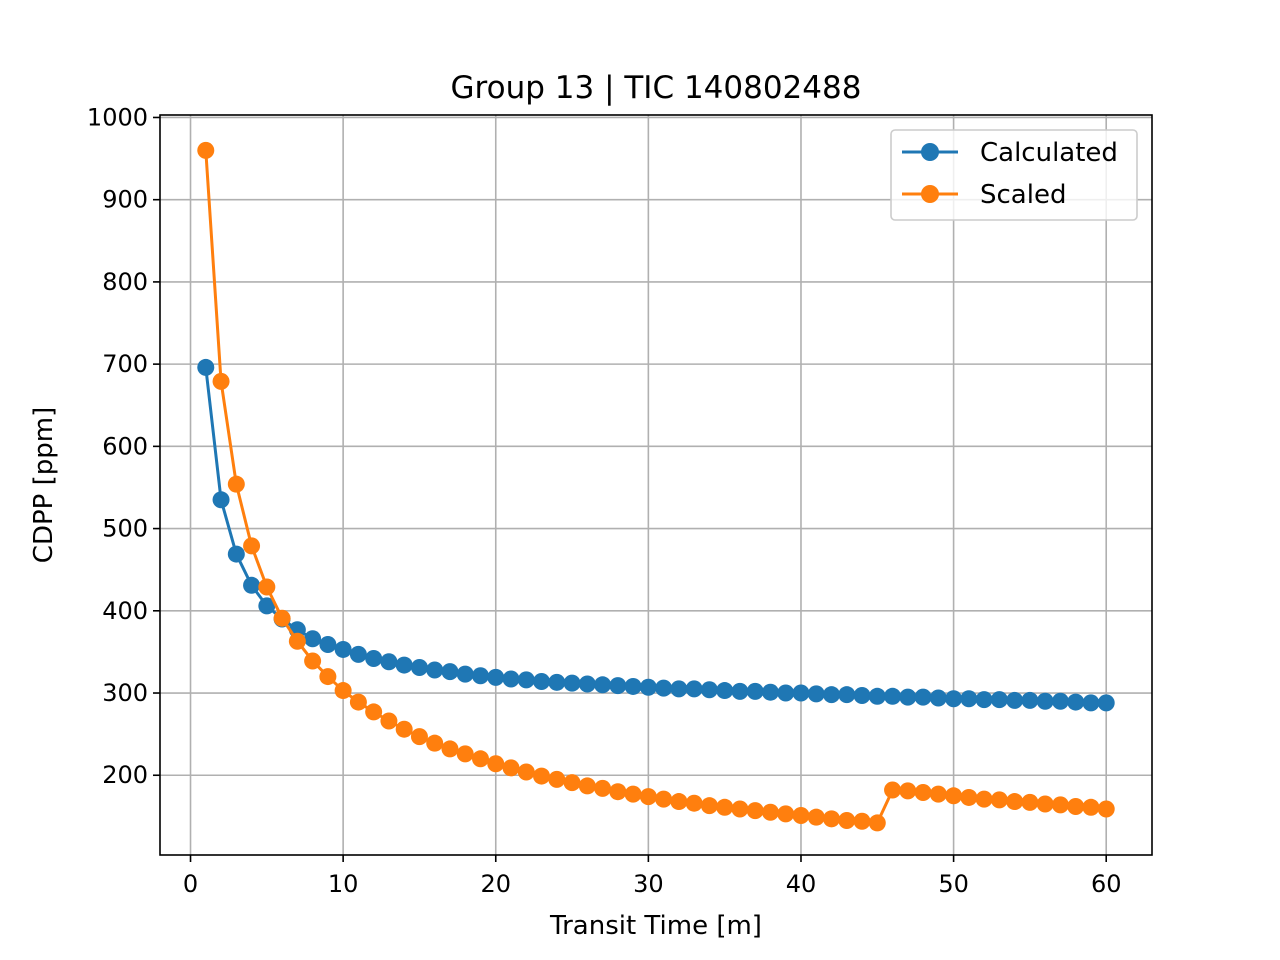  I want to click on legend-marker-calculated, so click(930, 152).